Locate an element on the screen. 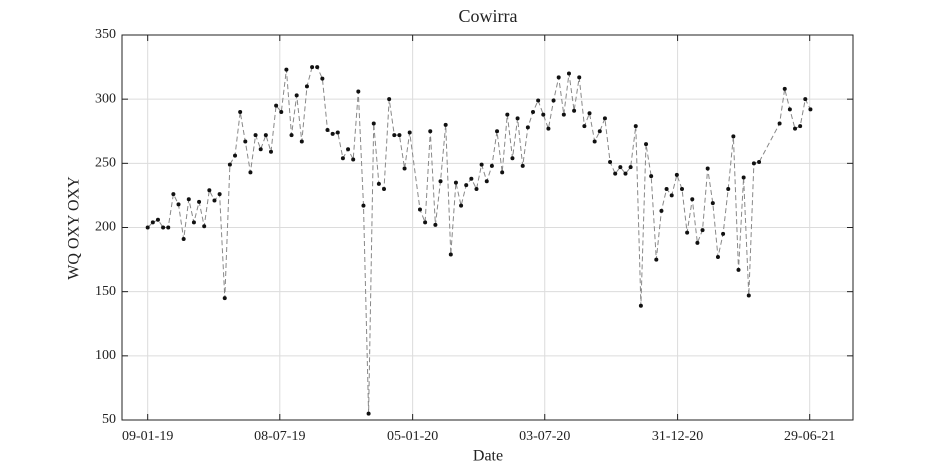 The height and width of the screenshot is (472, 945). x-axis-label: Date is located at coordinates (488, 456).